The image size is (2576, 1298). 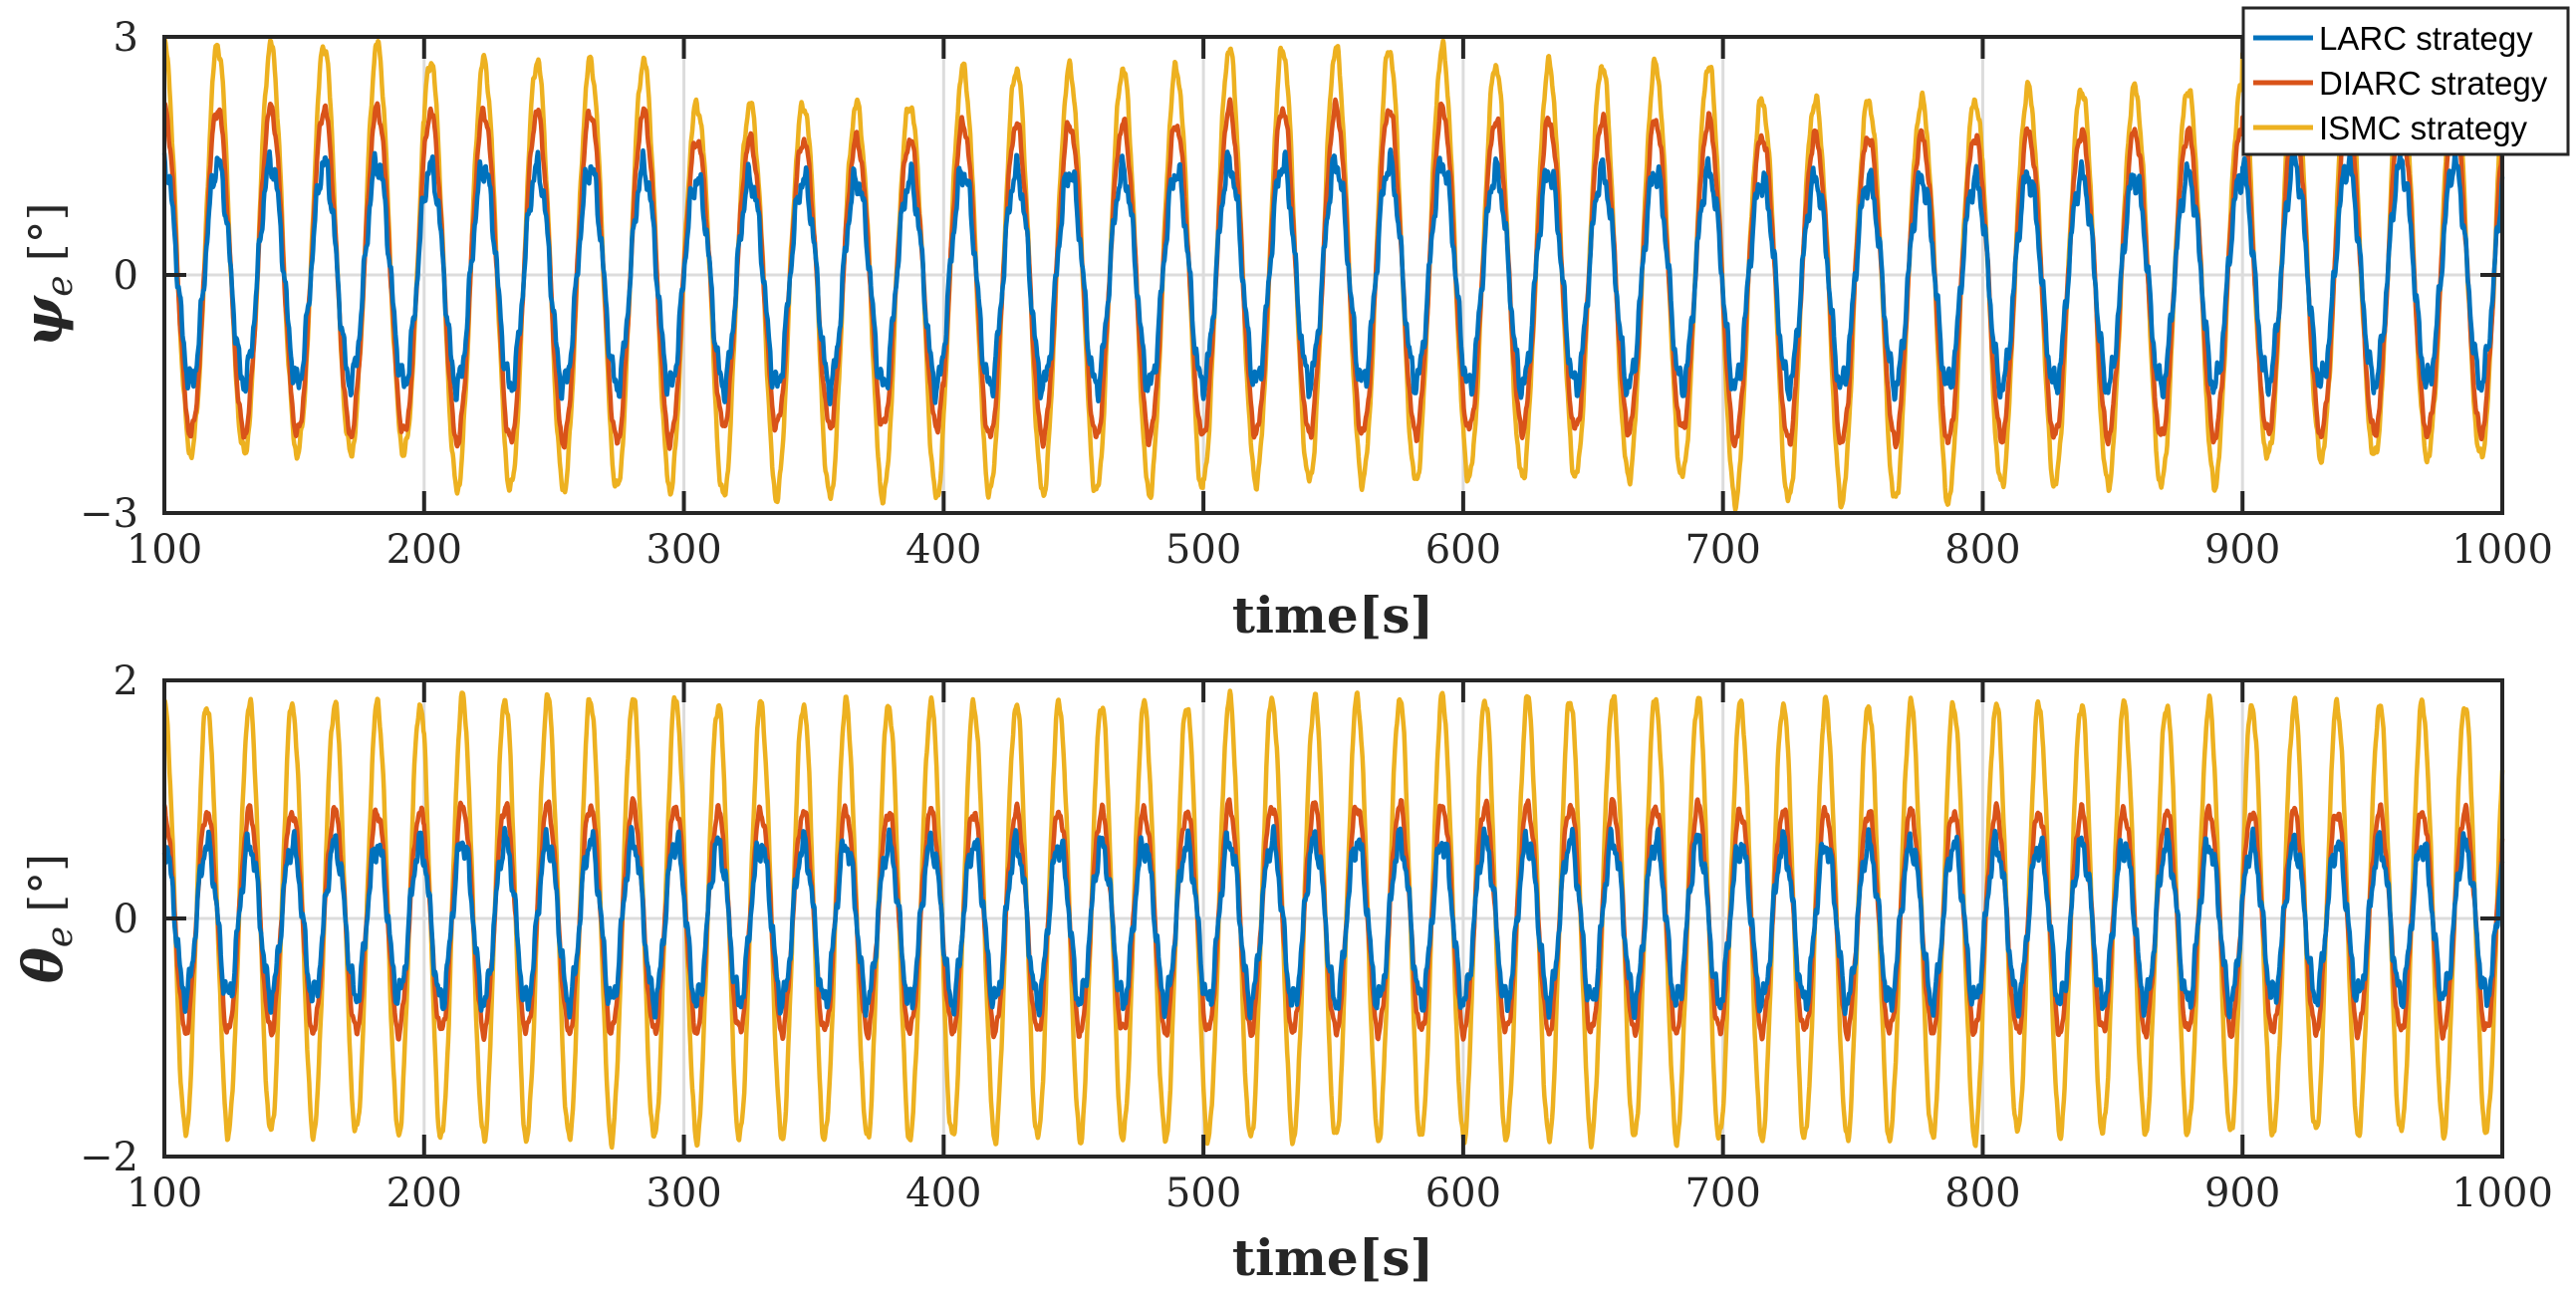 I want to click on theta-xtick-label: 500, so click(x=1203, y=1193).